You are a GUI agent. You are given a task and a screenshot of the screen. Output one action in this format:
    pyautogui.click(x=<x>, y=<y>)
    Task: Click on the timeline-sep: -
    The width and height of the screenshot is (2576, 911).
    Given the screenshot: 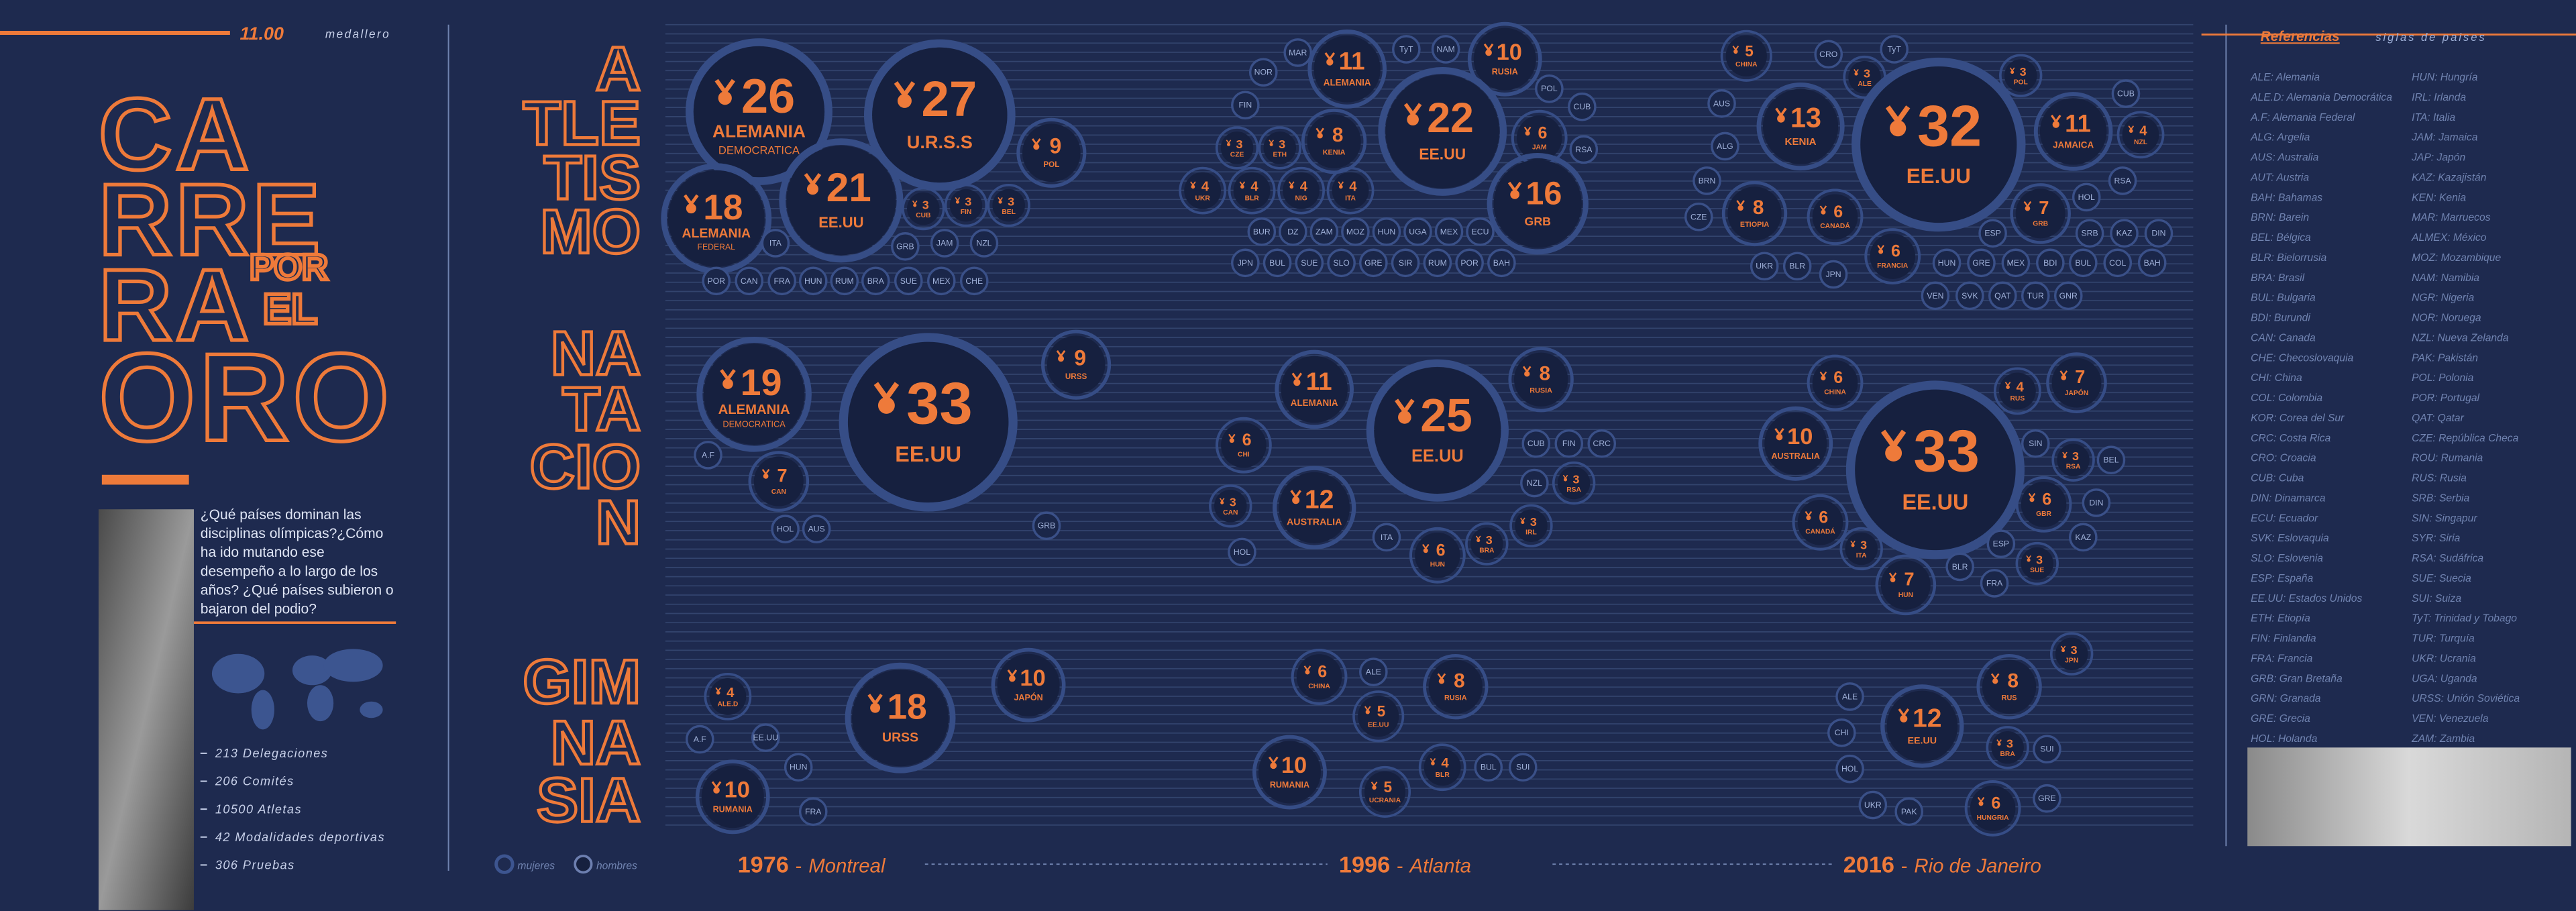 What is the action you would take?
    pyautogui.click(x=1904, y=866)
    